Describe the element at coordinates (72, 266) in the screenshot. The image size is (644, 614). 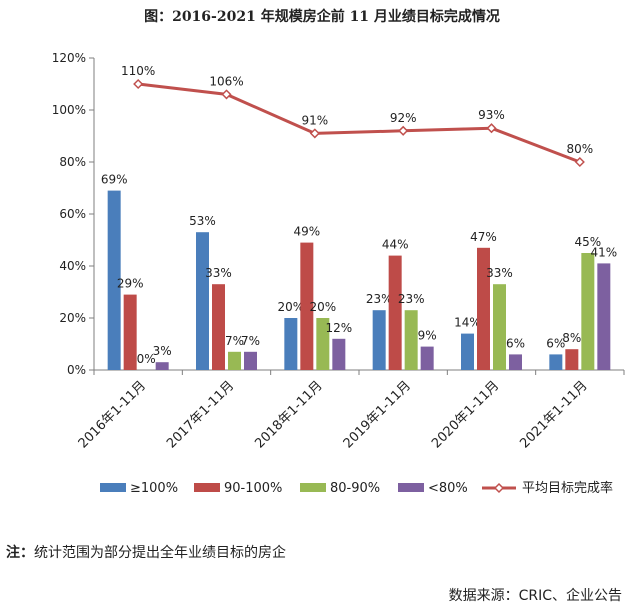
I see `y-tick-label: 40%` at that location.